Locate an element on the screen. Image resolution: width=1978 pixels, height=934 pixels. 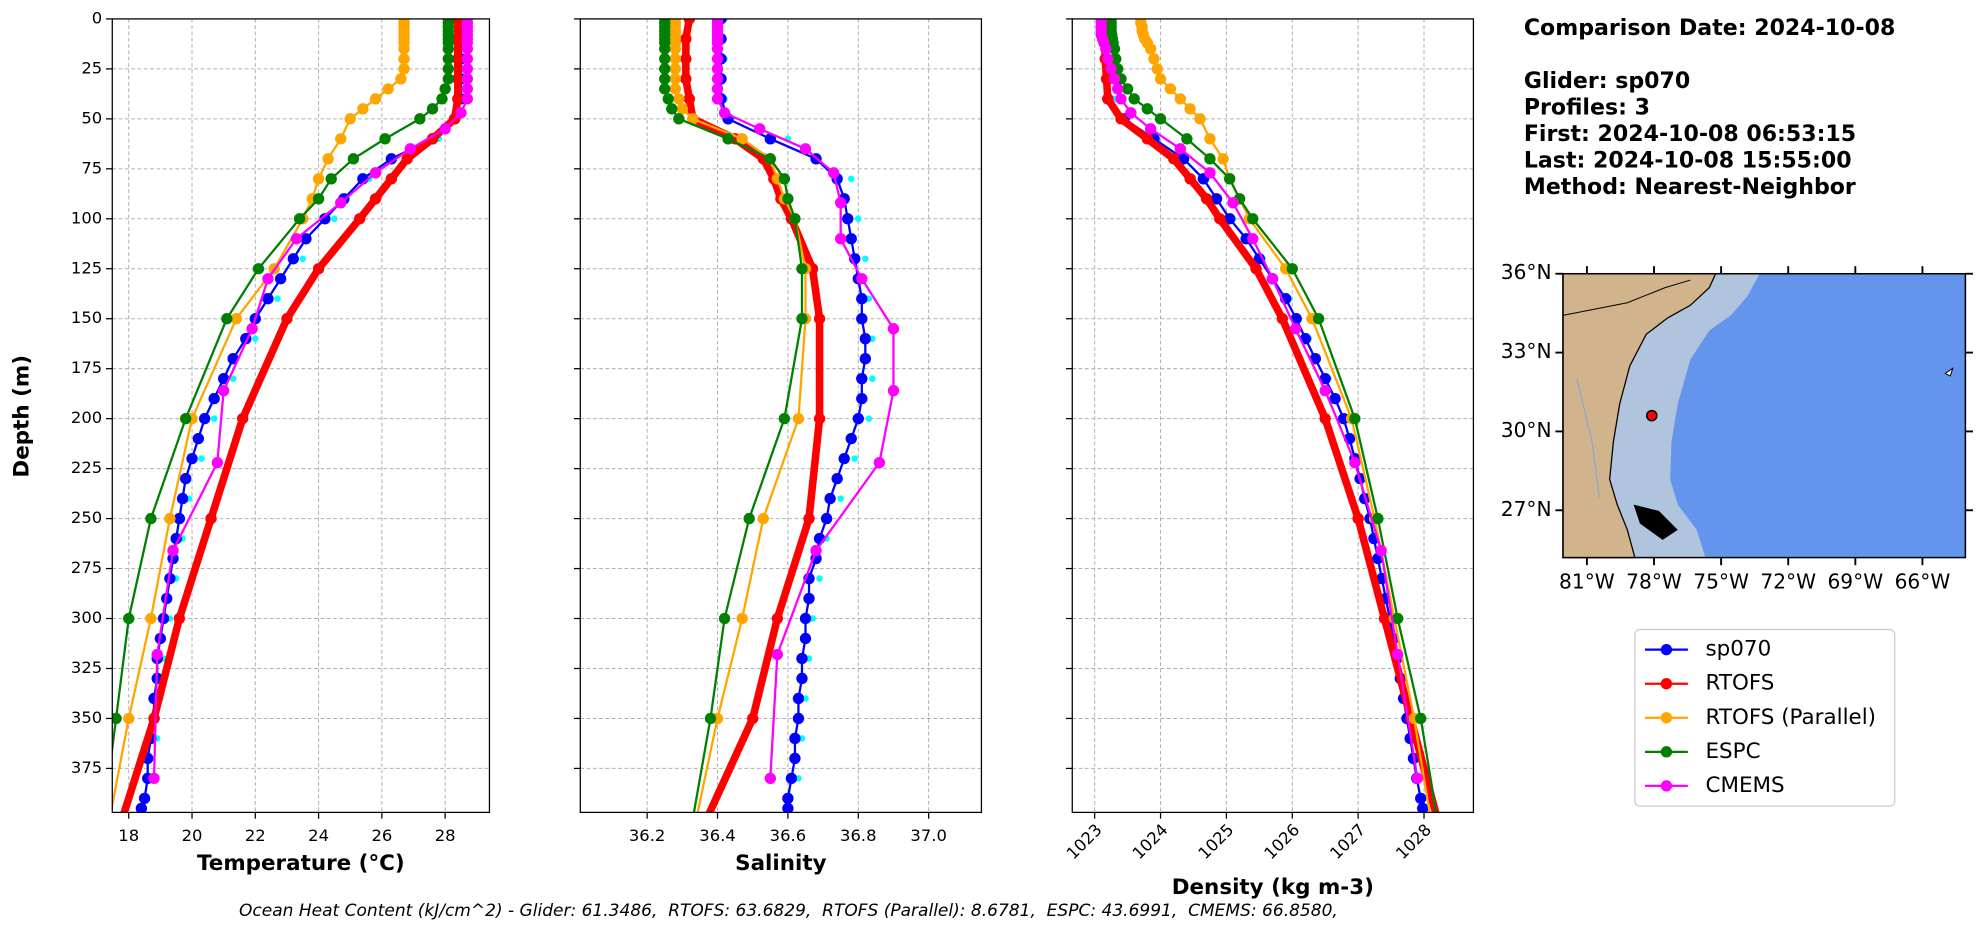
x-tick-label: 18 is located at coordinates (128, 835).